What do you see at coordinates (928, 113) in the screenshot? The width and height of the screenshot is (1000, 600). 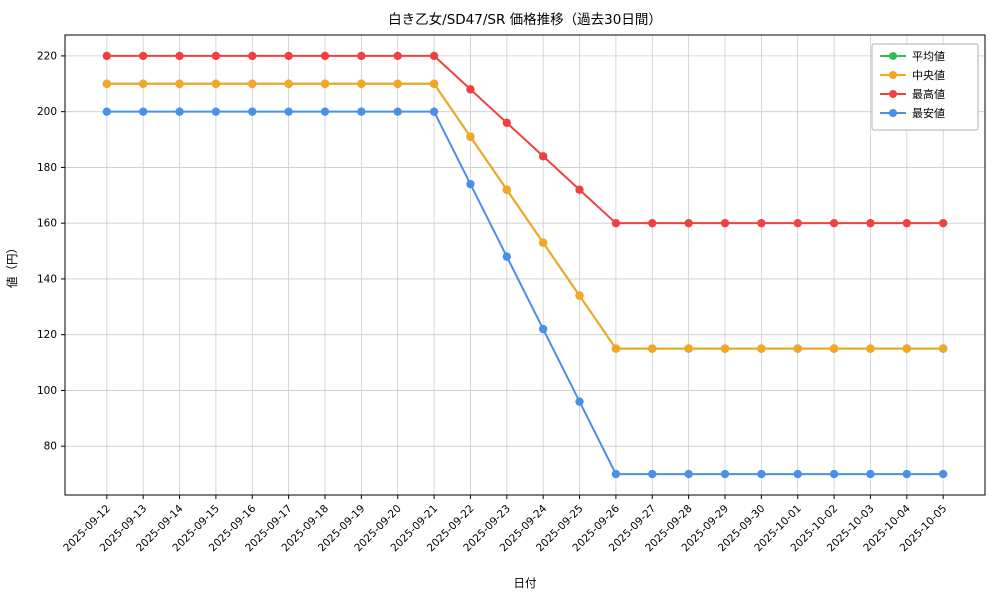 I see `legend-label-min: 最安値` at bounding box center [928, 113].